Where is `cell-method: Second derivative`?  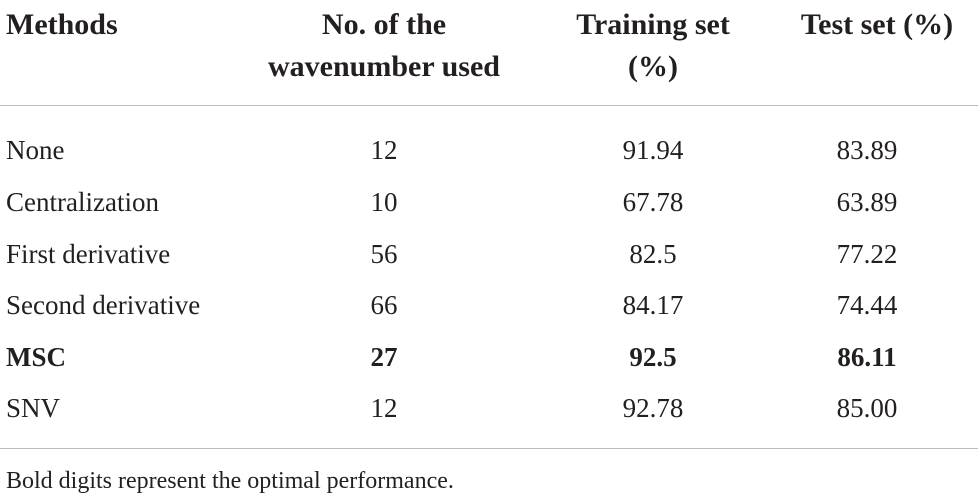
cell-method: Second derivative is located at coordinates (103, 305).